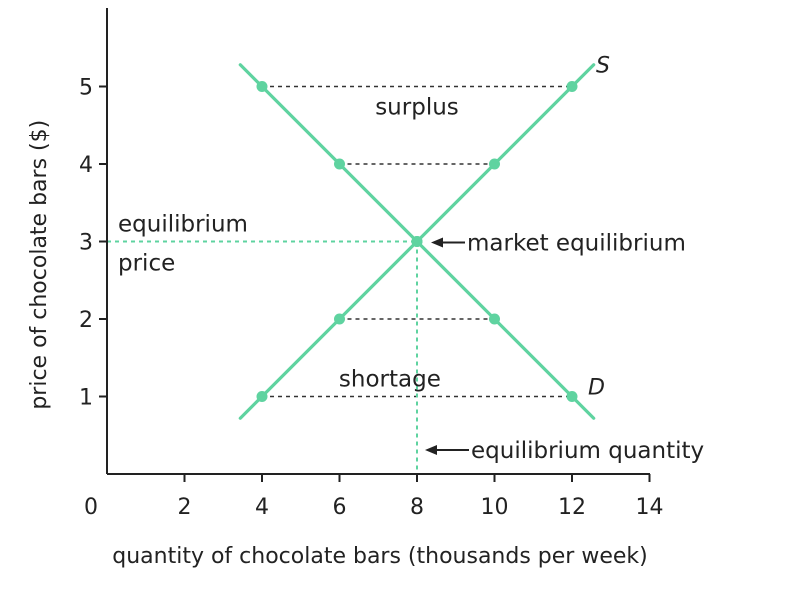  I want to click on supply-curve-label: S, so click(603, 66).